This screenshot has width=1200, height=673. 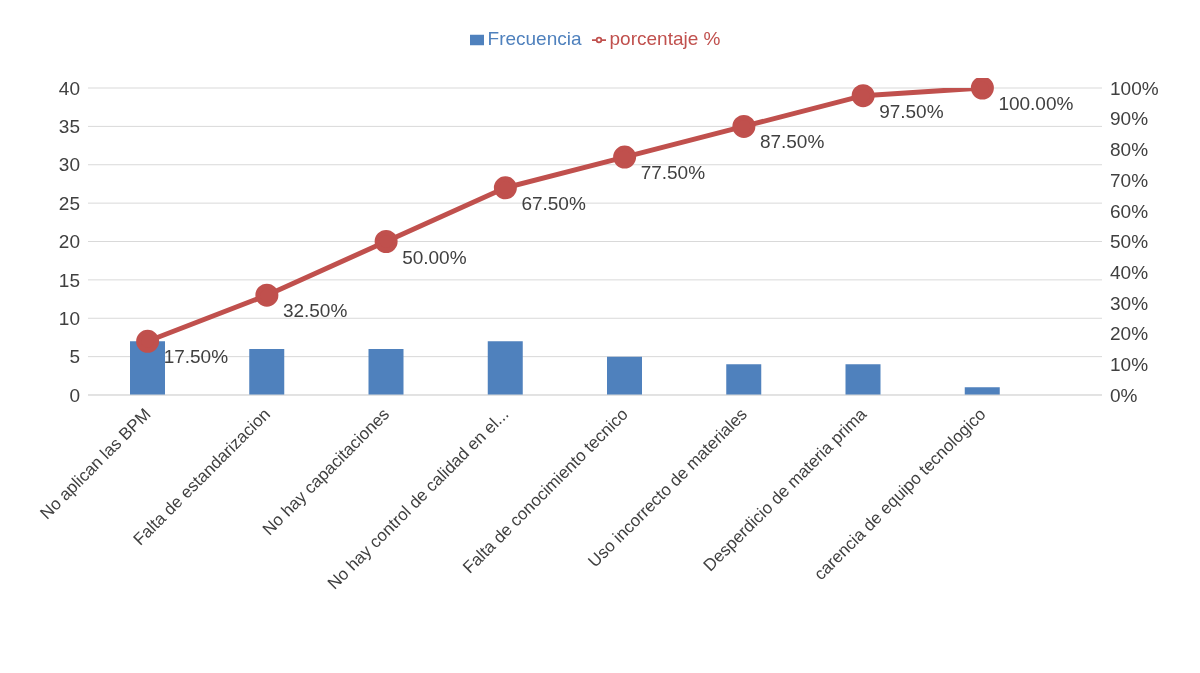 I want to click on y-tick-label: 15, so click(x=69, y=280).